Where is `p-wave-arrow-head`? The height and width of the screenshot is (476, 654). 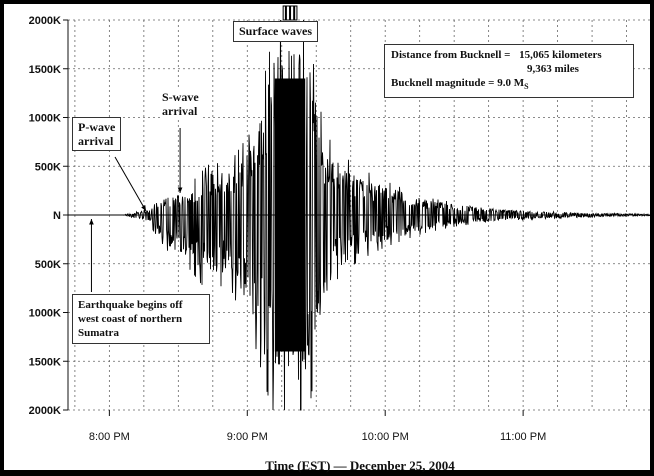
p-wave-arrow-head is located at coordinates (143, 208).